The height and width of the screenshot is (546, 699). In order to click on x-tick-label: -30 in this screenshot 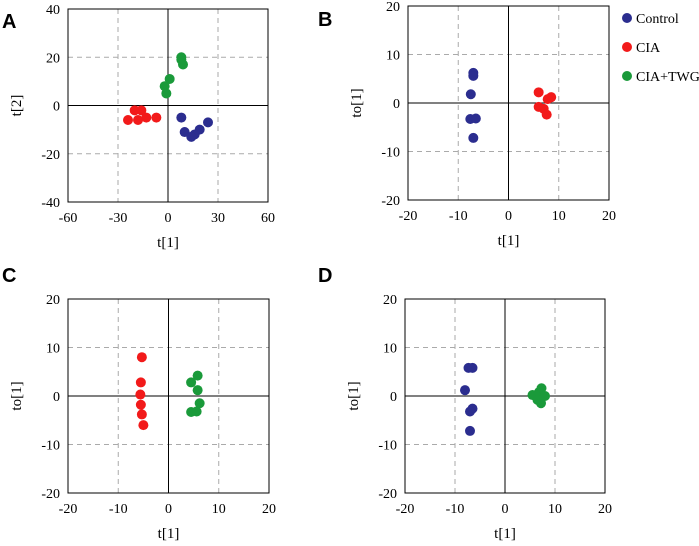, I will do `click(118, 218)`.